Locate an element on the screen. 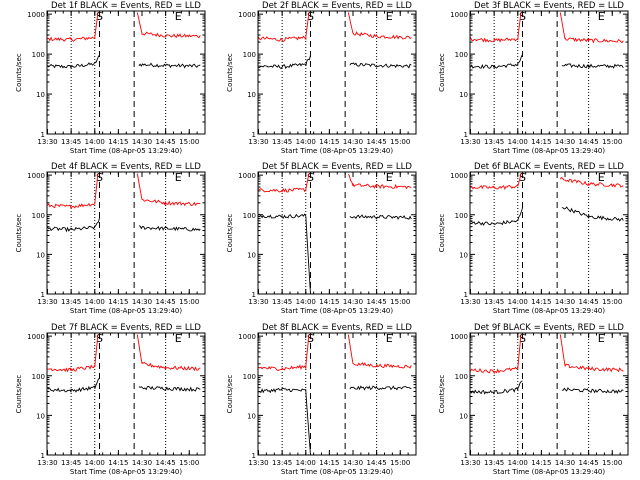 This screenshot has height=480, width=640. chart-title: Det 7f BLACK = Events, RED = LLD is located at coordinates (126, 328).